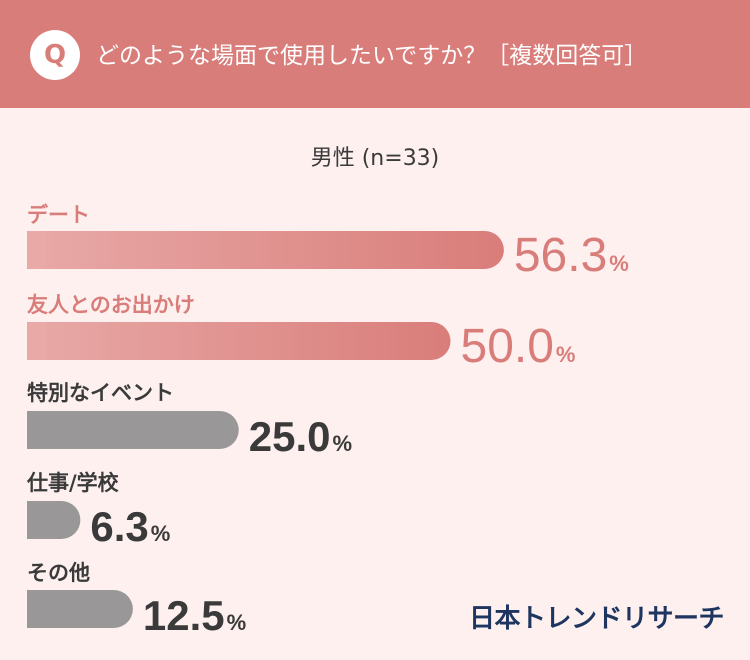  I want to click on category-label: 特別なイベント, so click(100, 393).